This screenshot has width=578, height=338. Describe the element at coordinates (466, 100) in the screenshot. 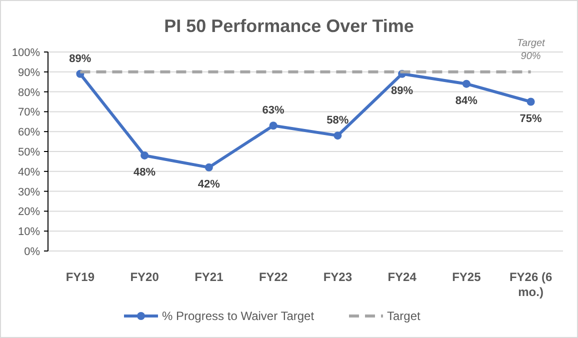

I see `data-label: 84%` at that location.